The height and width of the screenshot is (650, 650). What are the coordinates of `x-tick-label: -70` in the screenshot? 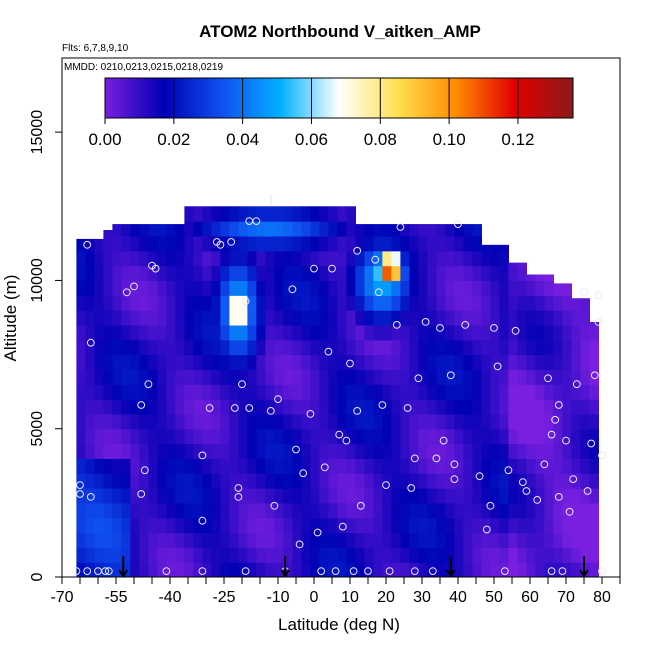 It's located at (61, 597).